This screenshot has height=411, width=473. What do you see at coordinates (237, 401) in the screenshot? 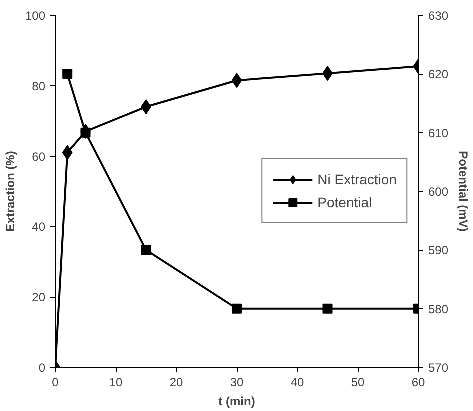
I see `x-axis-title: t (min)` at bounding box center [237, 401].